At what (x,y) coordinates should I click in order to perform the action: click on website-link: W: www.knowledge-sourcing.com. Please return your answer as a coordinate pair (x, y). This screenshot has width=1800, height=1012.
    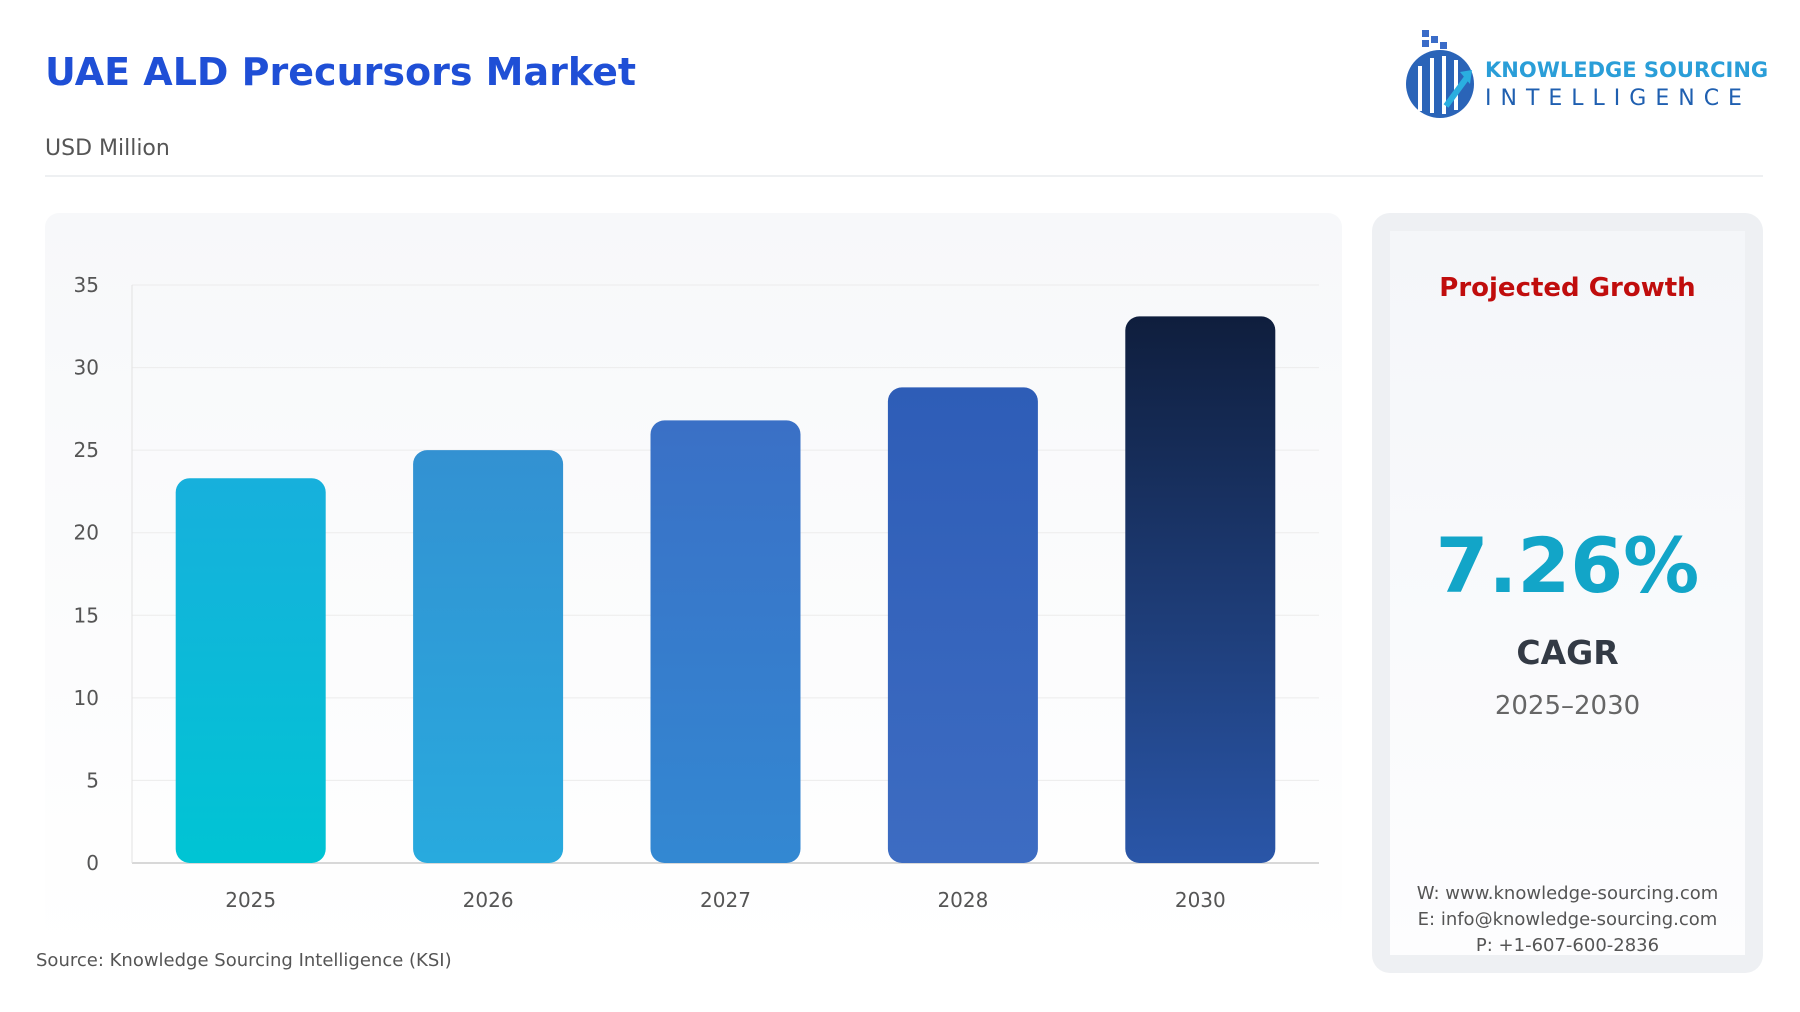
    Looking at the image, I should click on (1567, 893).